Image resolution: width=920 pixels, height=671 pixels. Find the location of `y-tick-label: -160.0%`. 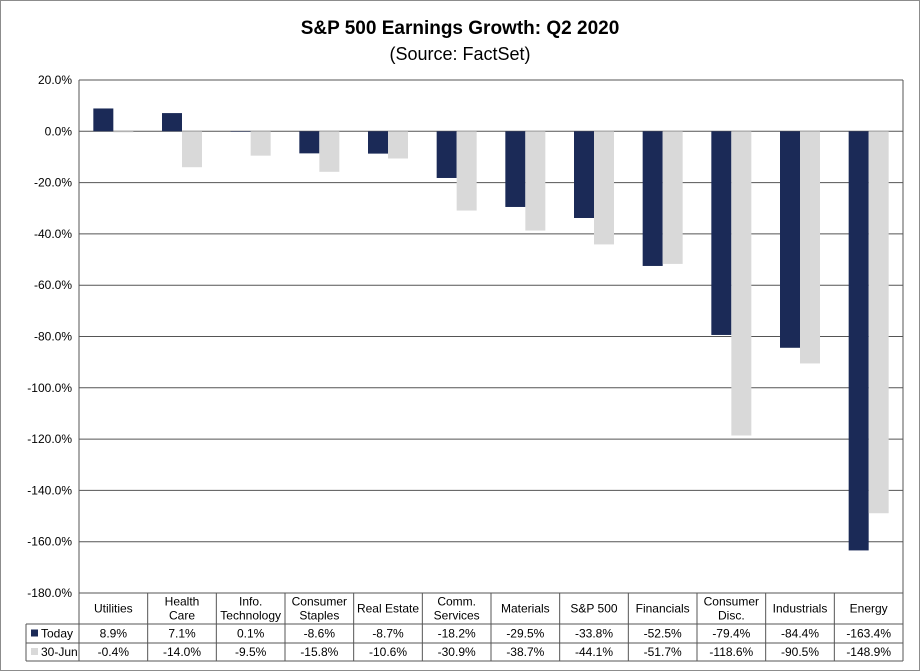

y-tick-label: -160.0% is located at coordinates (49, 542).